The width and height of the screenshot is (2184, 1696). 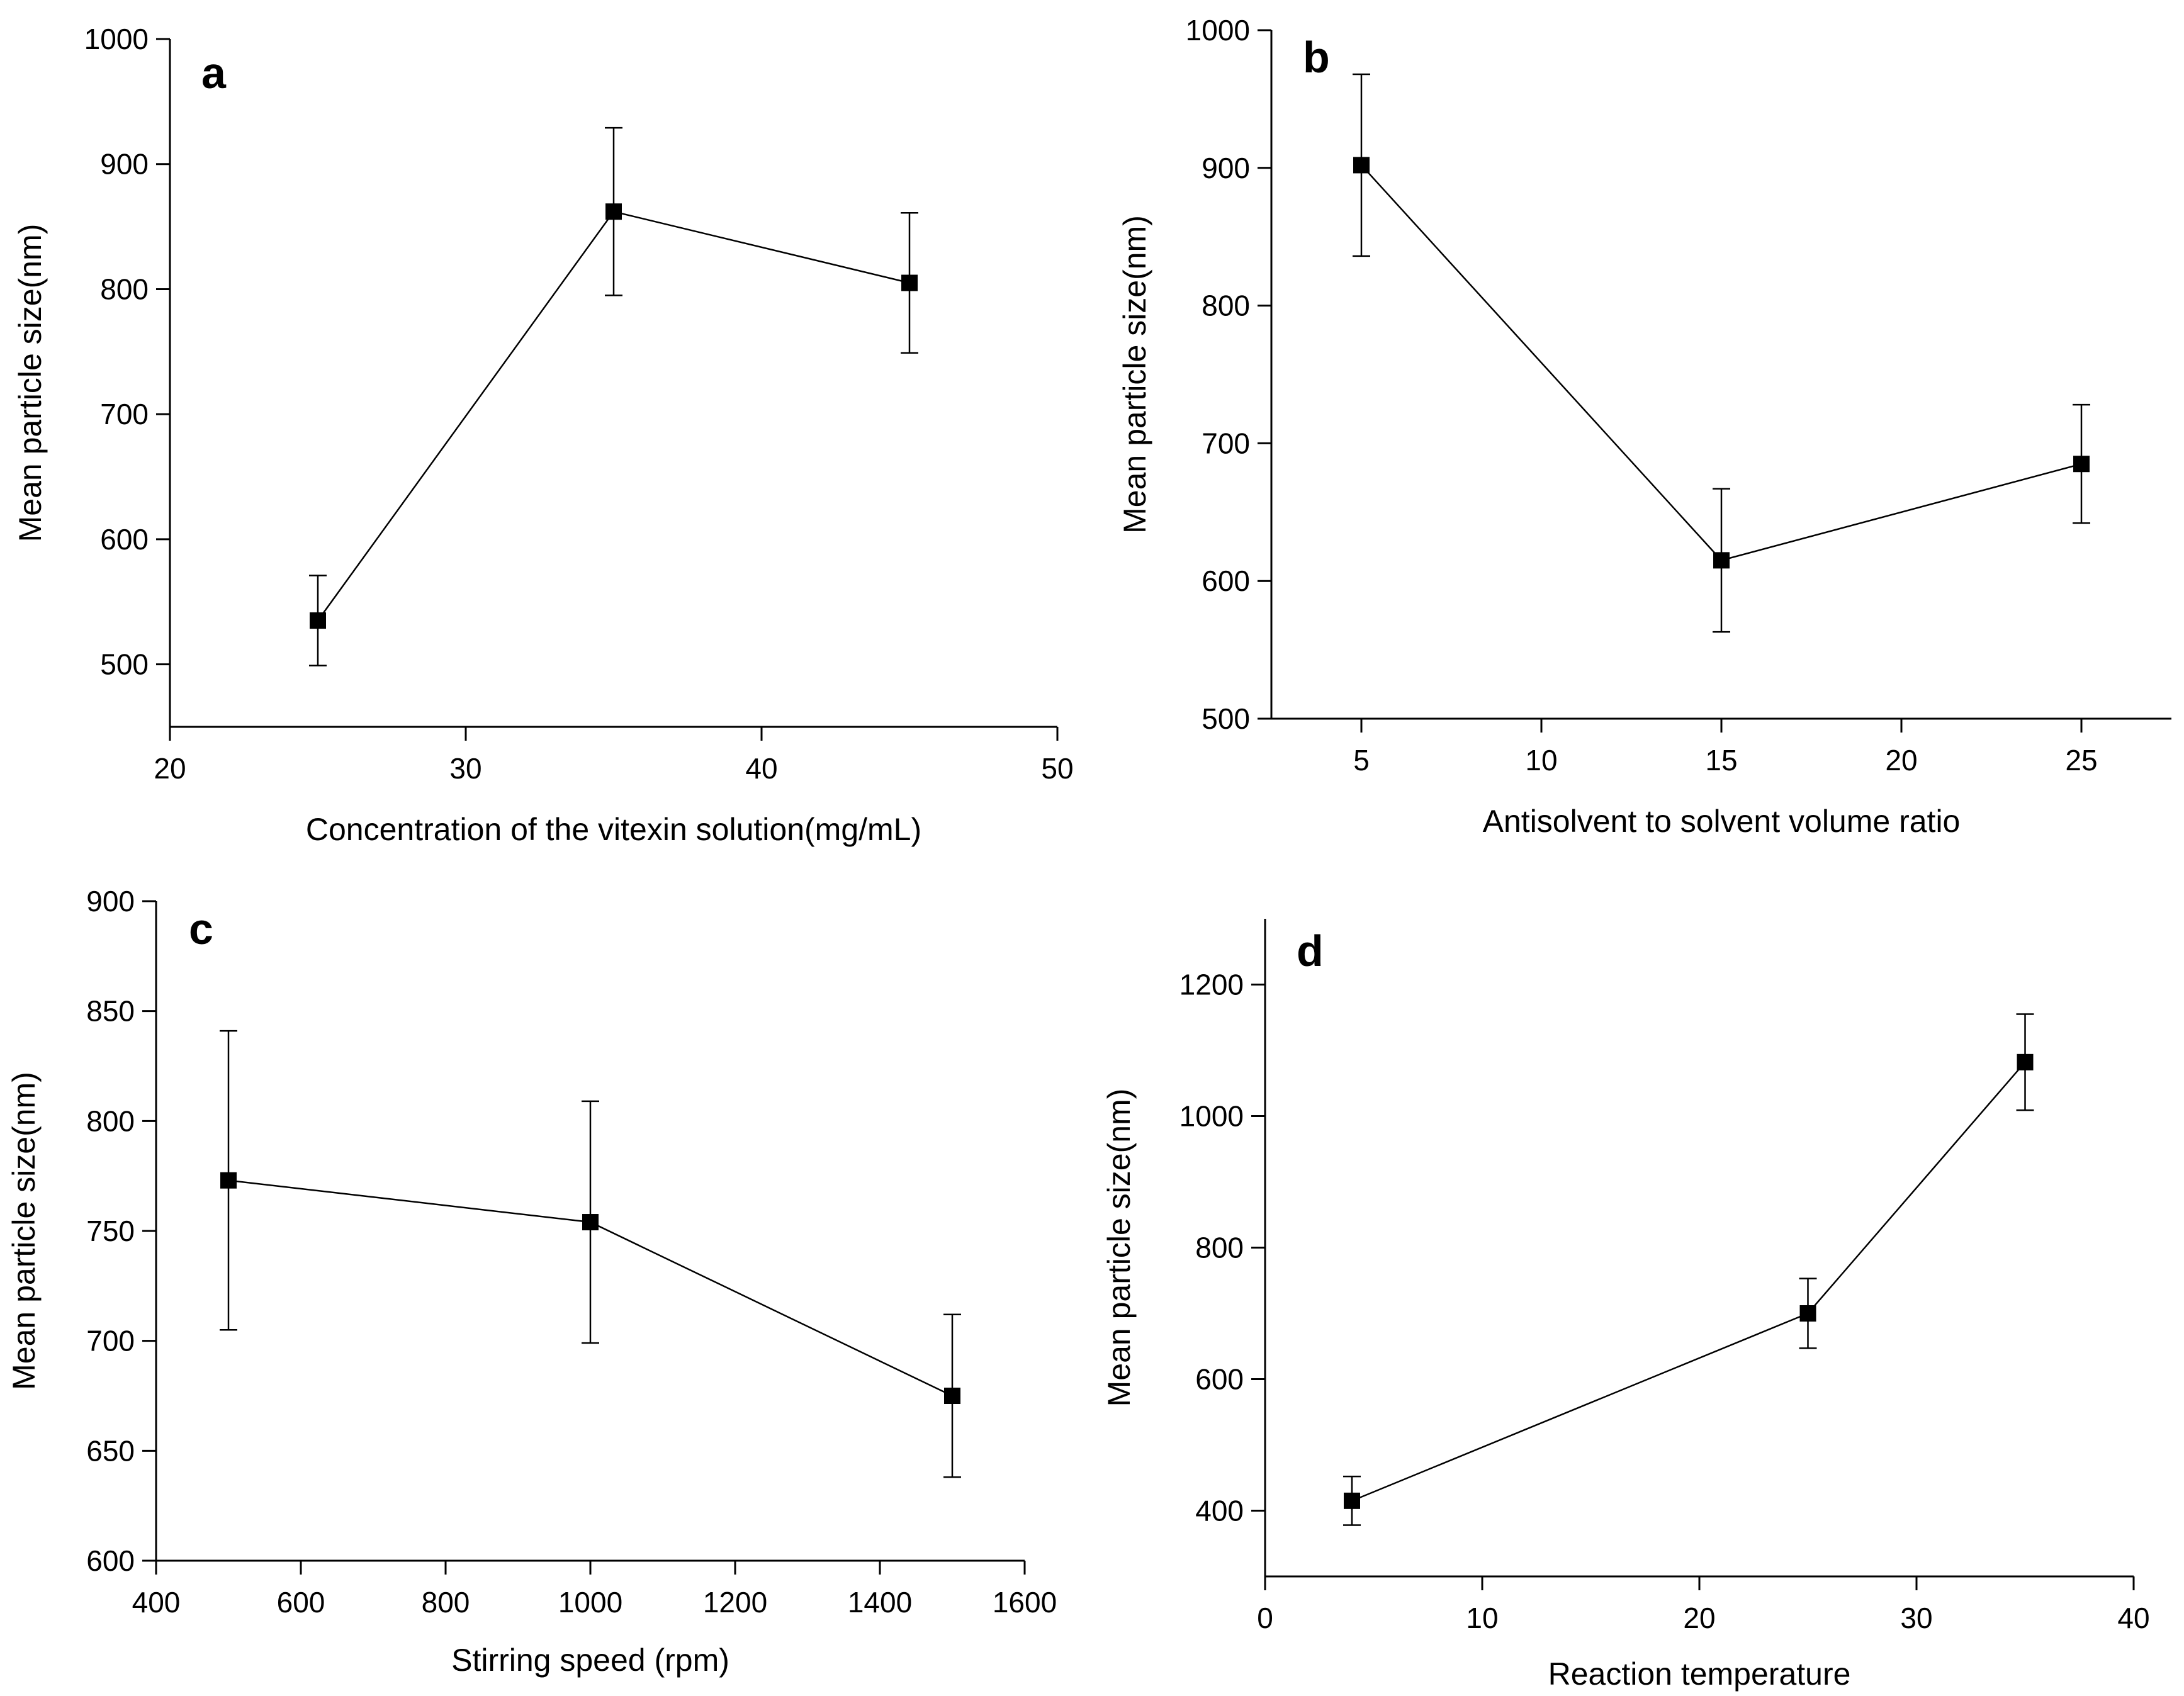 I want to click on x-axis-title: Stirring speed (rpm), so click(x=590, y=1660).